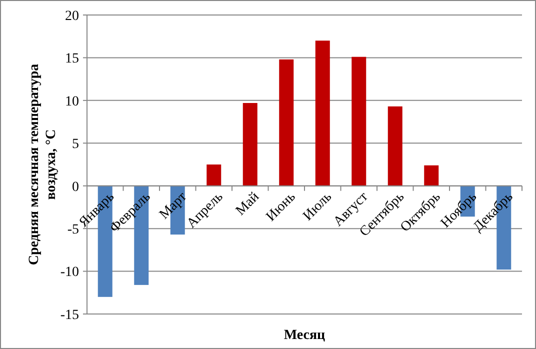  What do you see at coordinates (43, 165) in the screenshot?
I see `y-axis-title: Средняя месячная температура воздуха, °С` at bounding box center [43, 165].